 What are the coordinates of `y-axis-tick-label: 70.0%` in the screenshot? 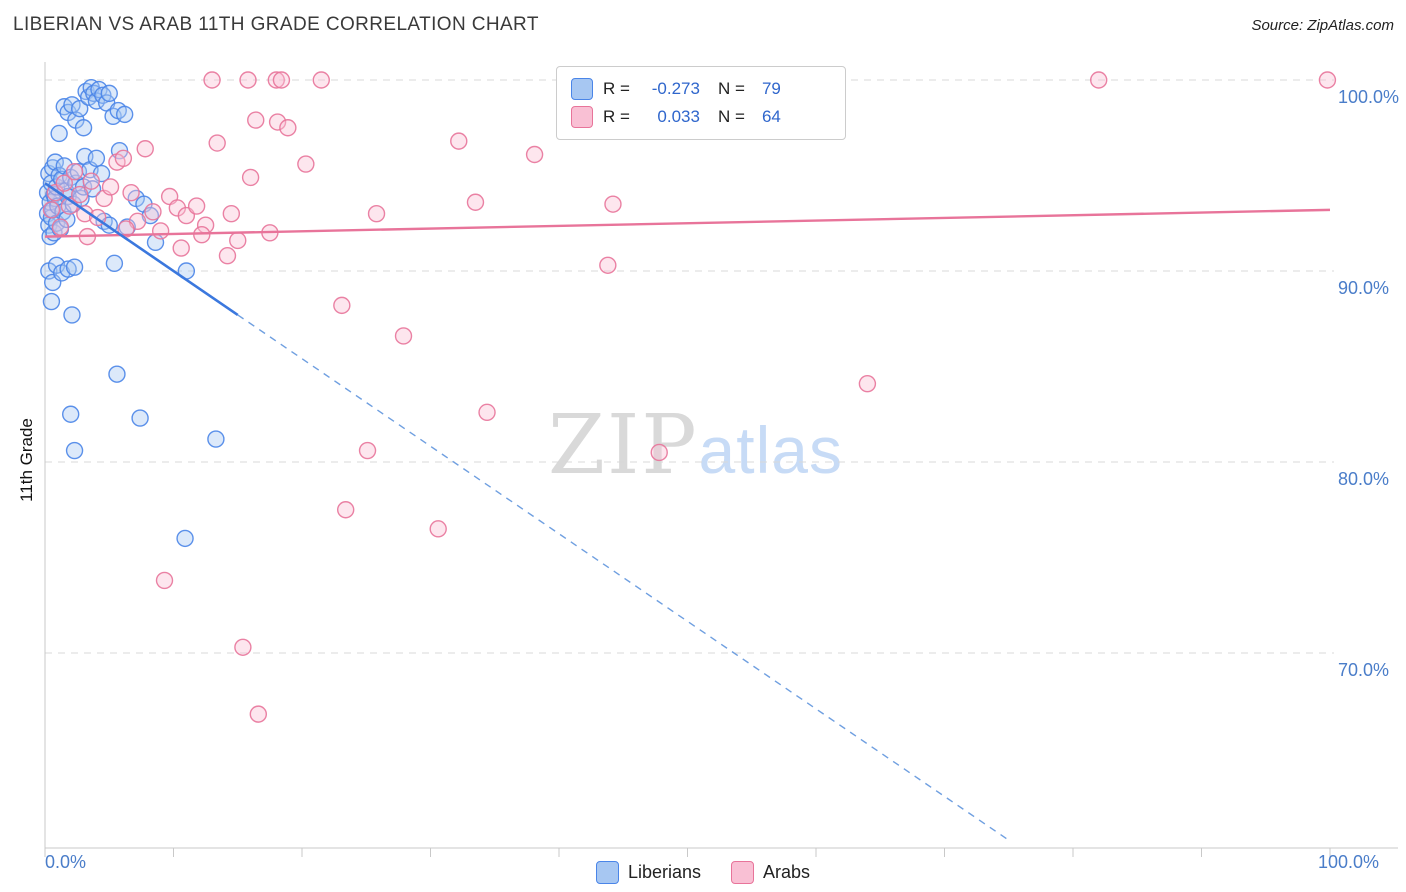 It's located at (1363, 670).